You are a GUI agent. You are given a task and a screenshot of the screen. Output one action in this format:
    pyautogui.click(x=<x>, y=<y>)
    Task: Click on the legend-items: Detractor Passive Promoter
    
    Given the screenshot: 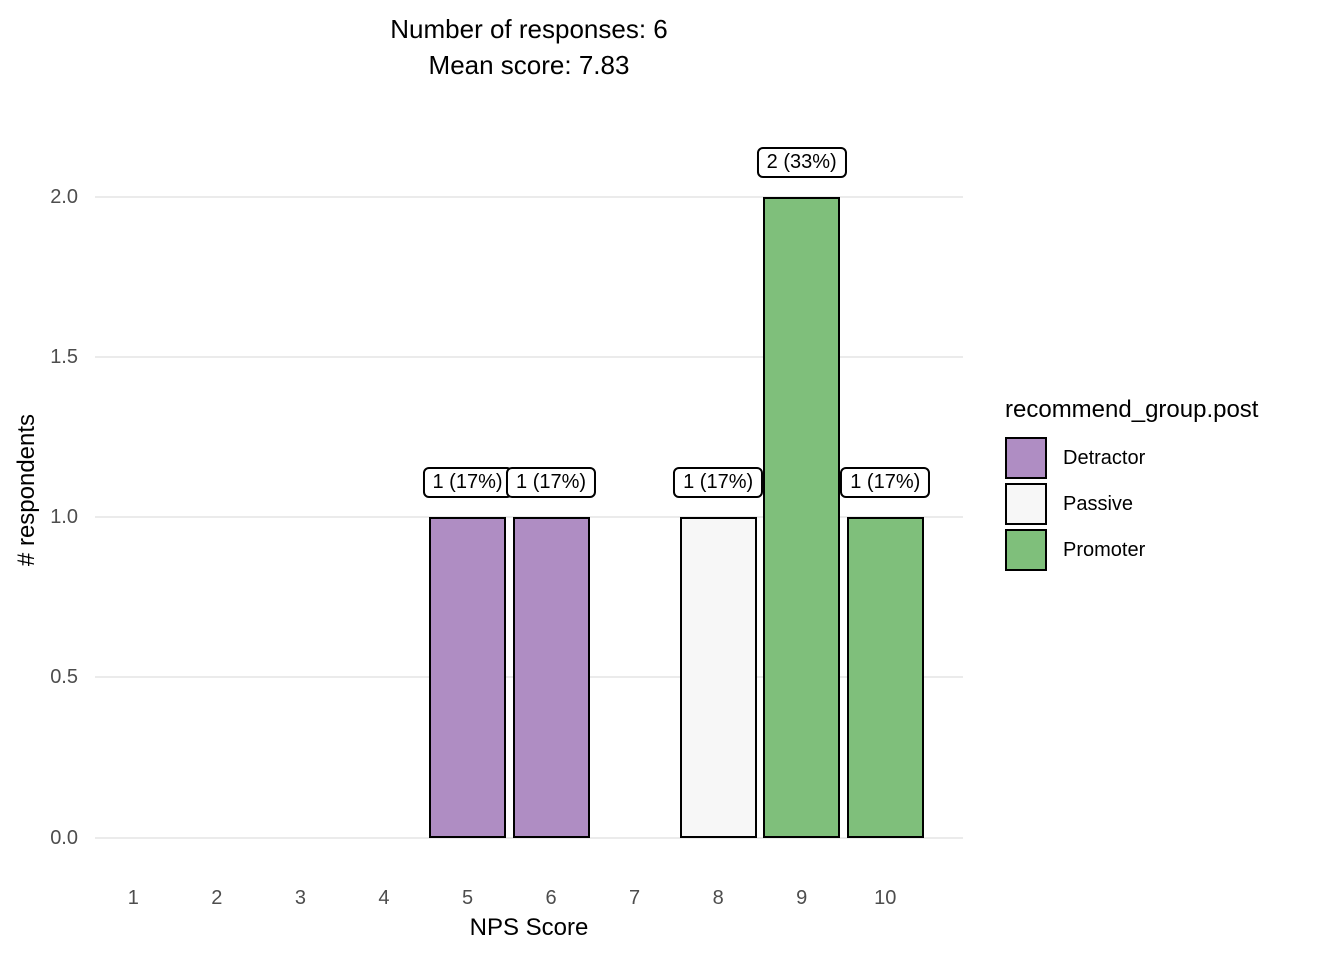 What is the action you would take?
    pyautogui.click(x=1131, y=504)
    